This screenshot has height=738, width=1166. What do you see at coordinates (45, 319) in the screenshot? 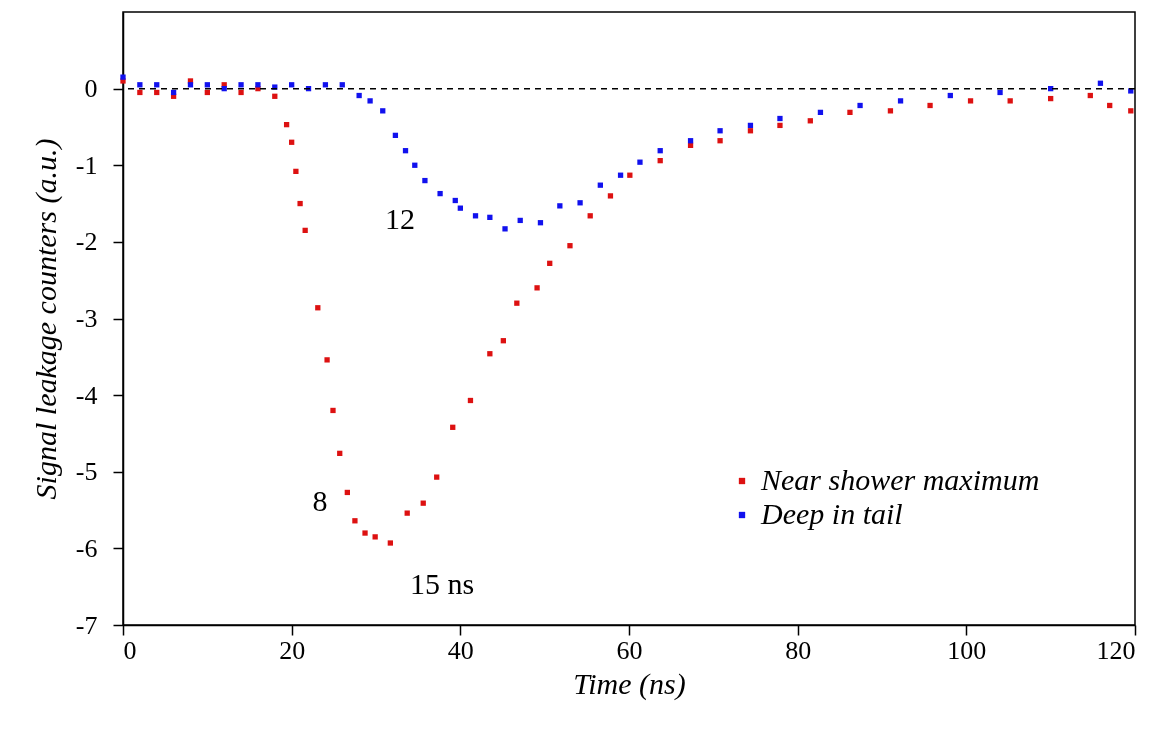
I see `y-axis-title: Signal leakage counters (a.u.)` at bounding box center [45, 319].